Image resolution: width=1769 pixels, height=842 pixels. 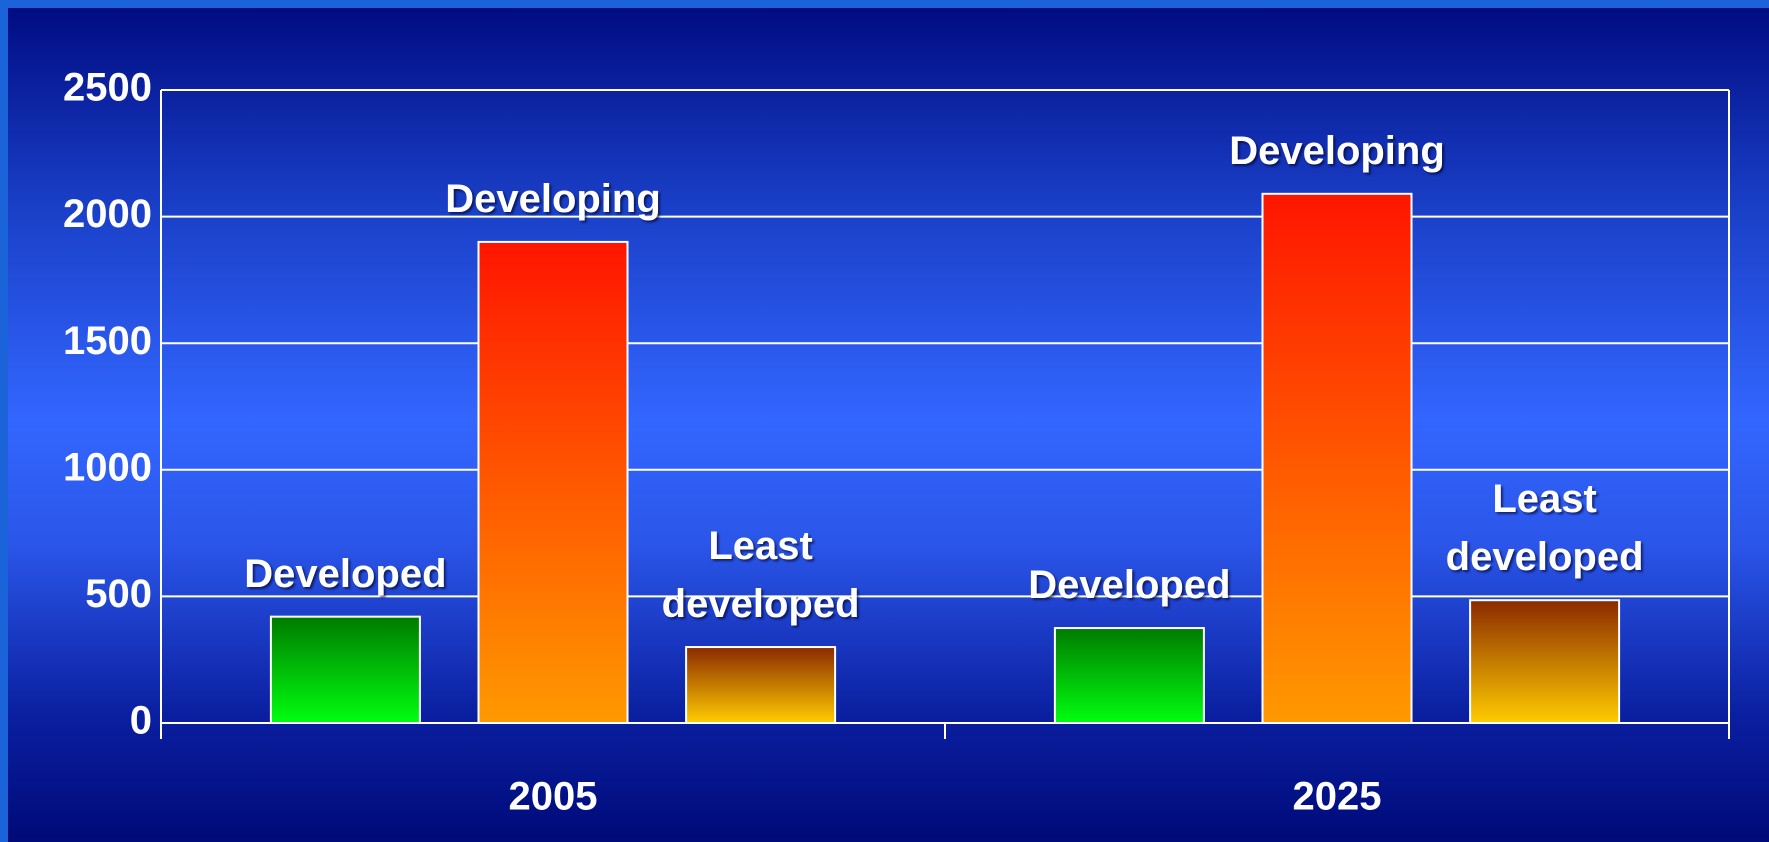 What do you see at coordinates (553, 797) in the screenshot?
I see `x-tick-label: 2005` at bounding box center [553, 797].